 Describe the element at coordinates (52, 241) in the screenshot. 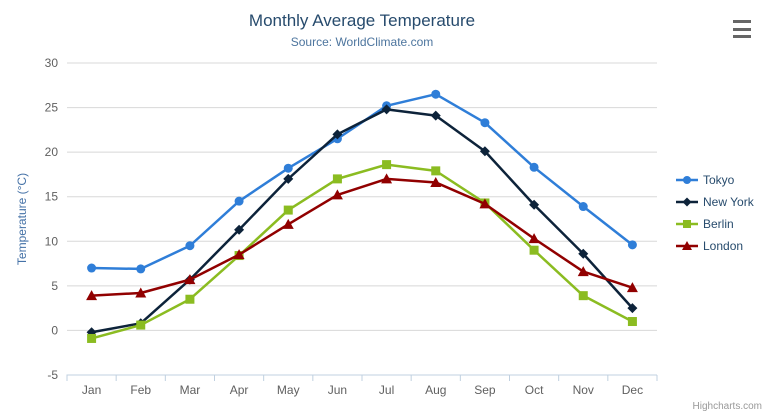

I see `y-axis-label: 10` at that location.